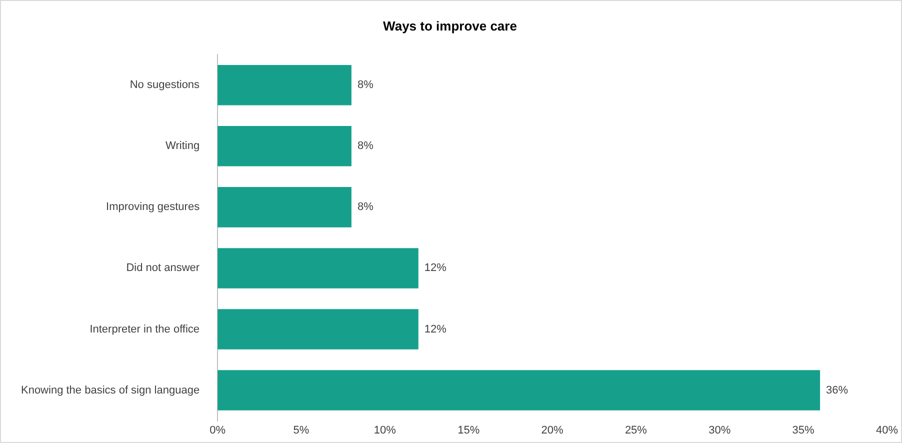 This screenshot has width=902, height=443. What do you see at coordinates (110, 390) in the screenshot?
I see `y-tick-label: Knowing the basics of sign language` at bounding box center [110, 390].